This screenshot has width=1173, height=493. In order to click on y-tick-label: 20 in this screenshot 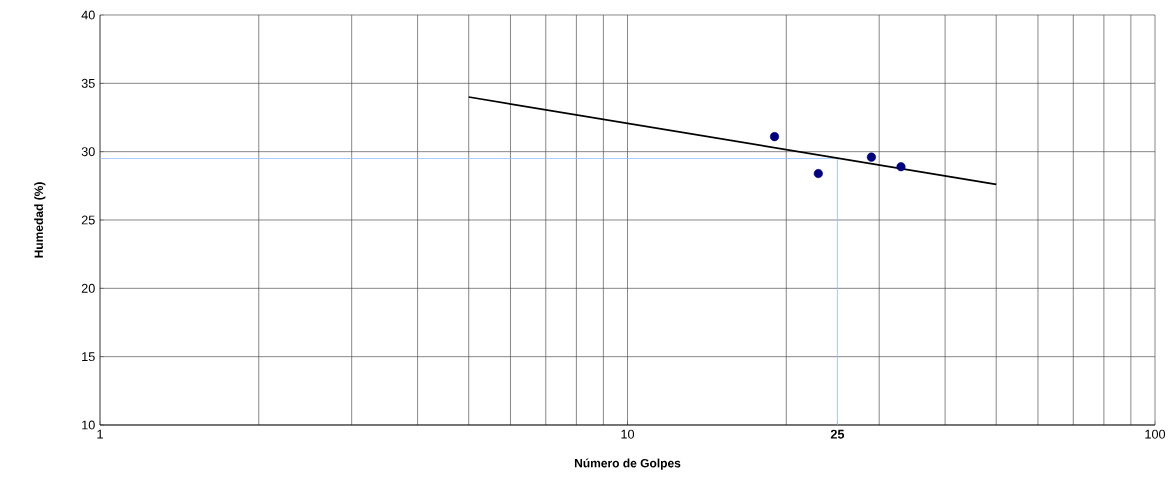, I will do `click(88, 288)`.